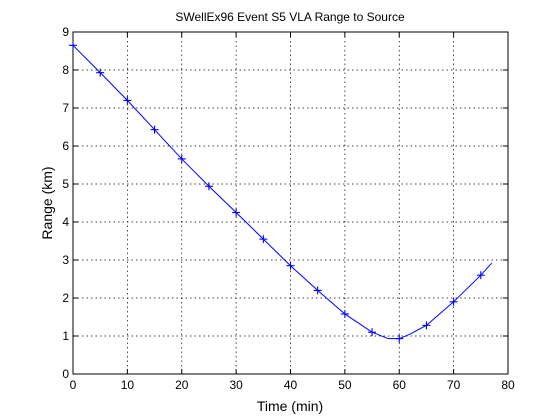 The image size is (560, 420). Describe the element at coordinates (182, 385) in the screenshot. I see `x-tick-label: 20` at that location.